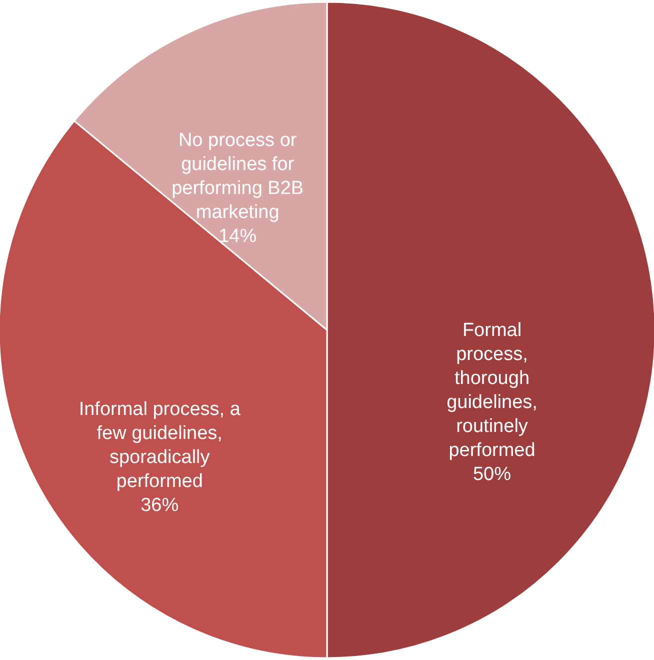 The height and width of the screenshot is (660, 654). I want to click on data-label: 50%, so click(492, 474).